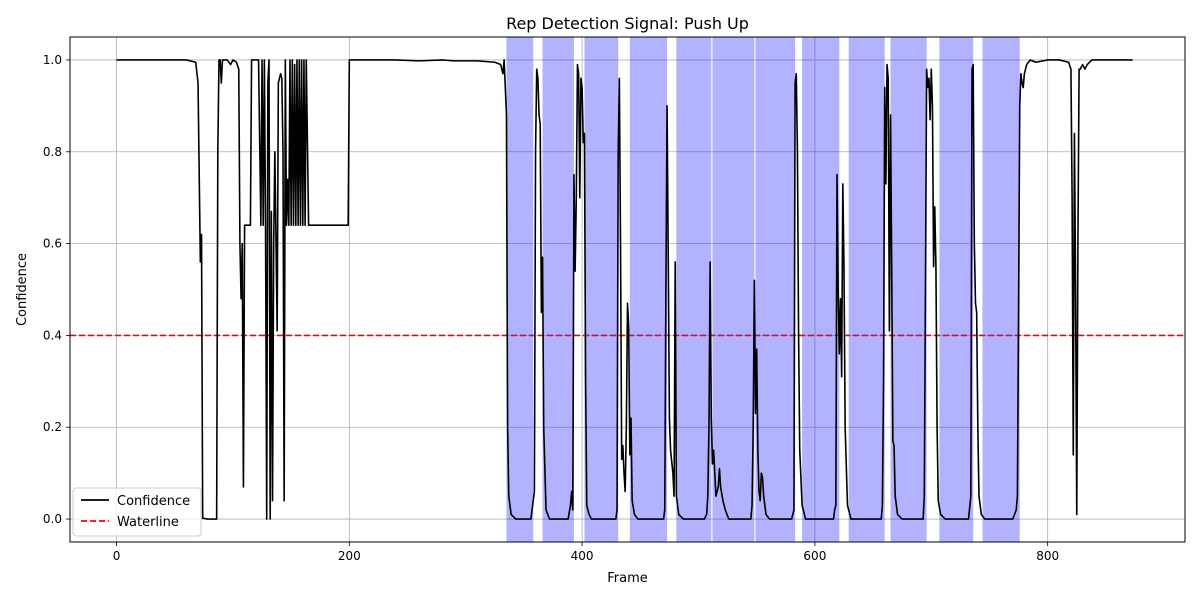 The image size is (1200, 600). Describe the element at coordinates (1047, 556) in the screenshot. I see `x-tick-label: 800` at that location.